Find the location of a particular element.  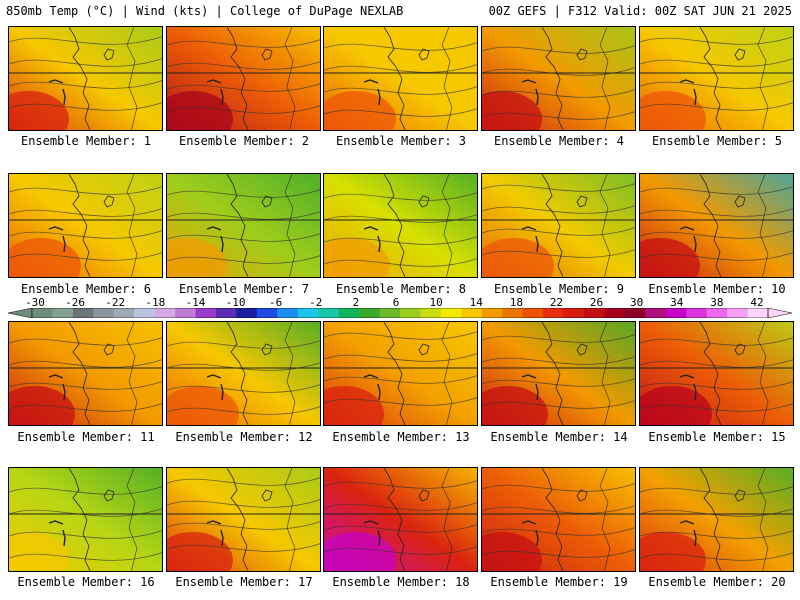

colorbar-tick: 34 is located at coordinates (677, 302).